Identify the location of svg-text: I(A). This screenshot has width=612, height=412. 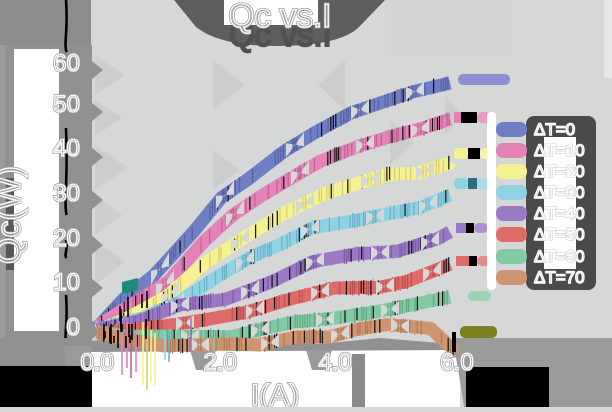
(275, 393).